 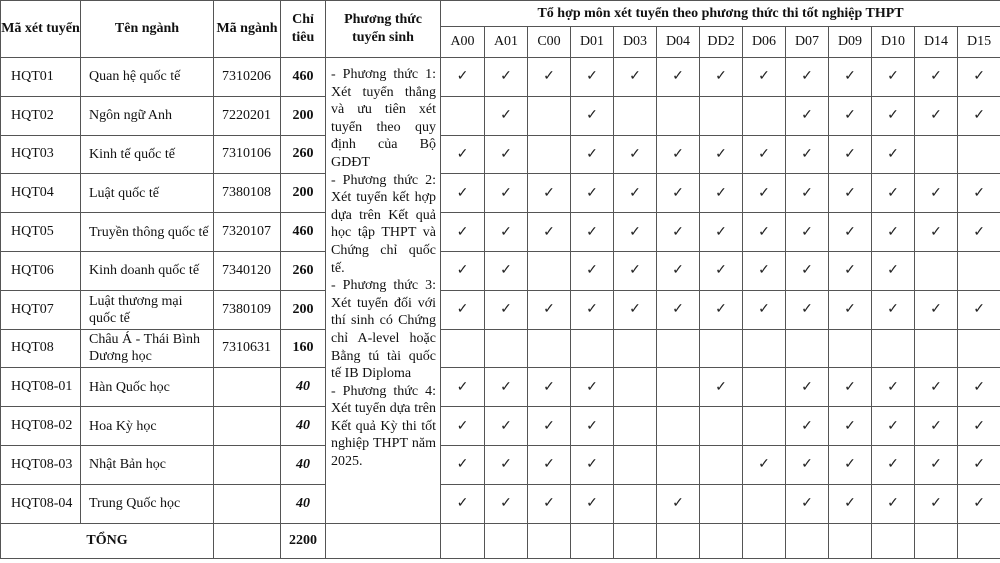 I want to click on combo-cell-a00: ✓, so click(x=462, y=270).